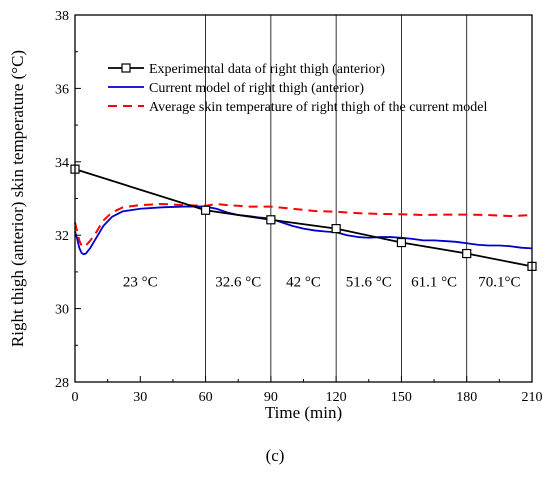  What do you see at coordinates (62, 163) in the screenshot?
I see `y-tick-label: 34` at bounding box center [62, 163].